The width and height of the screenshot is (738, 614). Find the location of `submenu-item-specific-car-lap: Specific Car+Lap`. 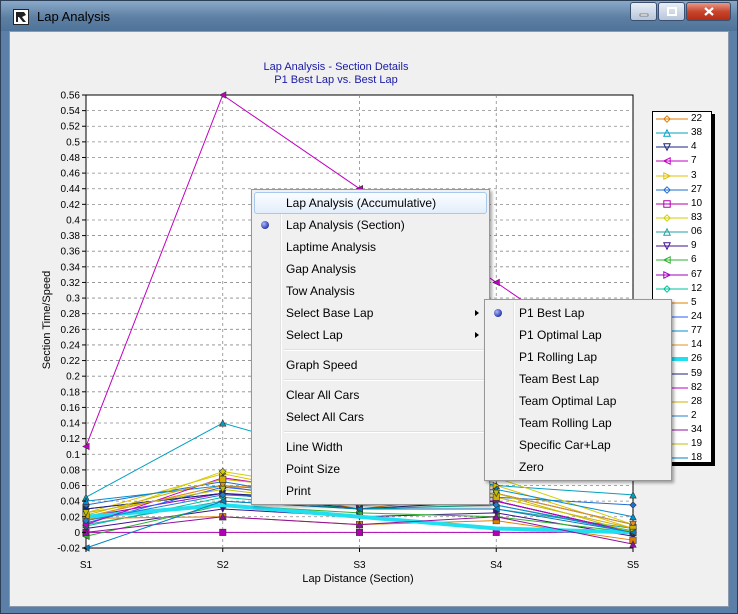

submenu-item-specific-car-lap: Specific Car+Lap is located at coordinates (578, 445).